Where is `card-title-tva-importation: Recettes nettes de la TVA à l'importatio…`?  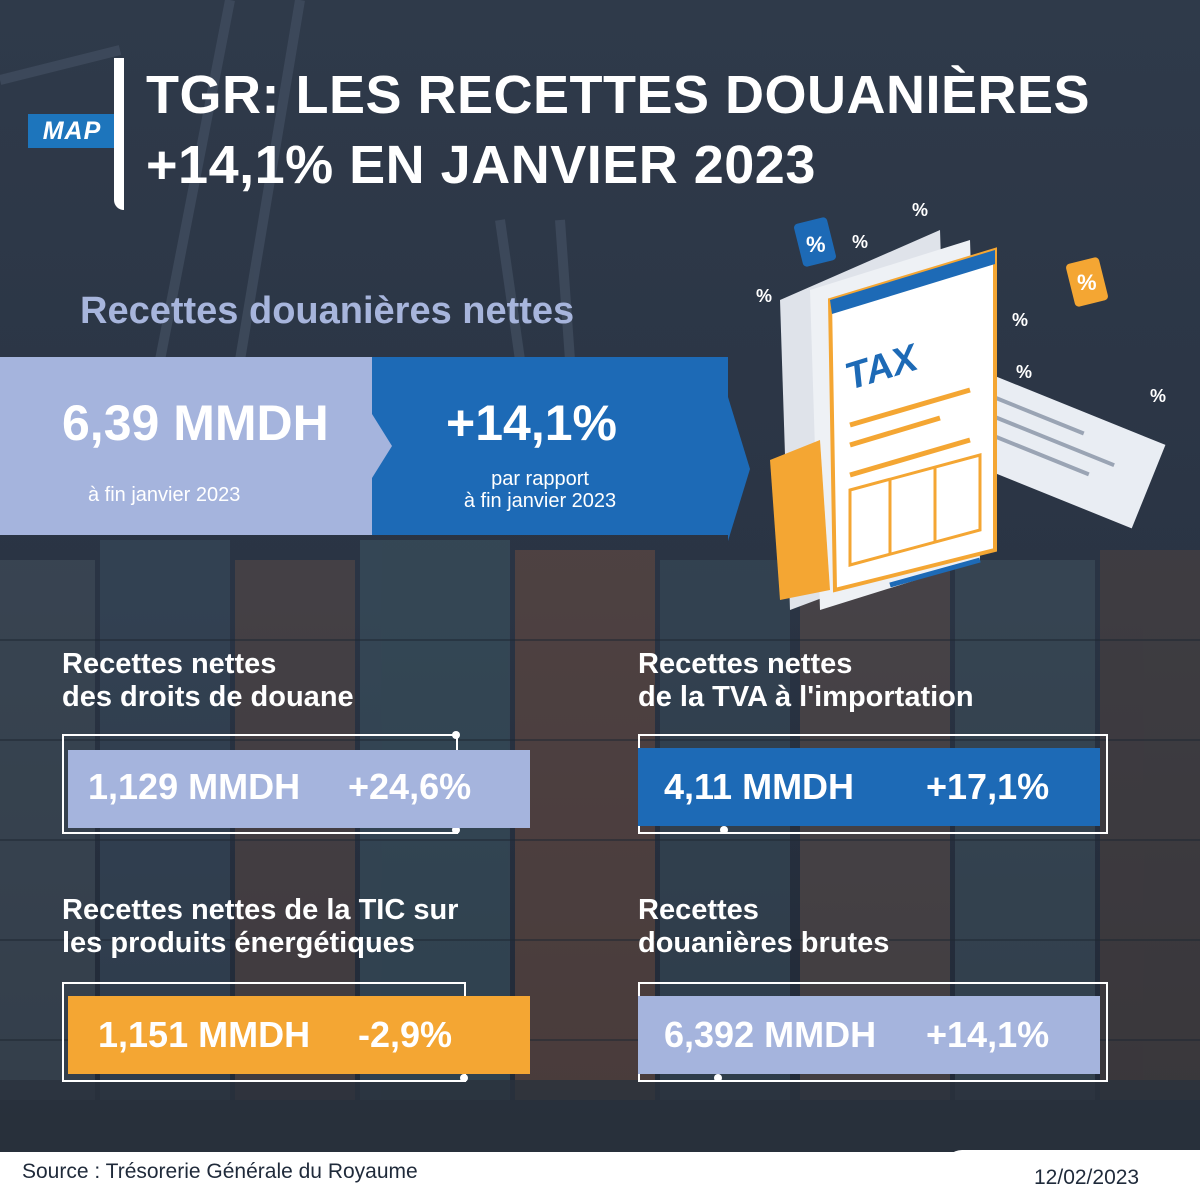 card-title-tva-importation: Recettes nettes de la TVA à l'importatio… is located at coordinates (806, 681).